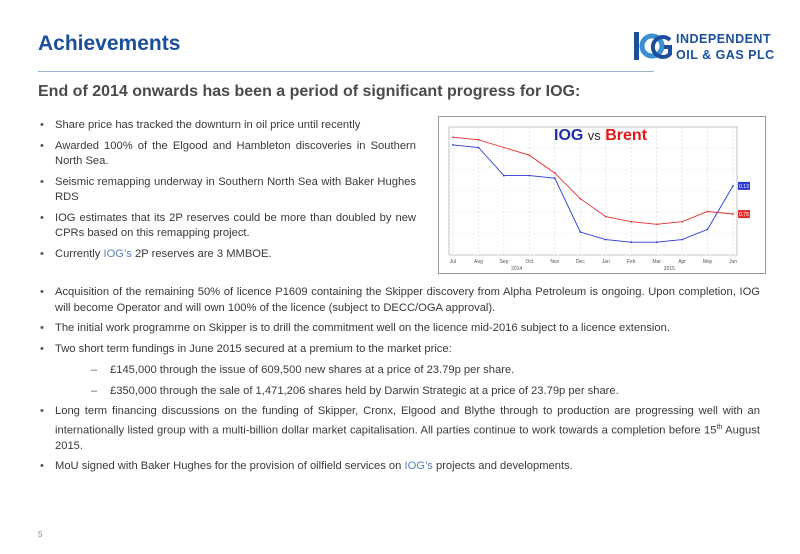 The height and width of the screenshot is (554, 800). Describe the element at coordinates (79, 253) in the screenshot. I see `text: Currently` at that location.